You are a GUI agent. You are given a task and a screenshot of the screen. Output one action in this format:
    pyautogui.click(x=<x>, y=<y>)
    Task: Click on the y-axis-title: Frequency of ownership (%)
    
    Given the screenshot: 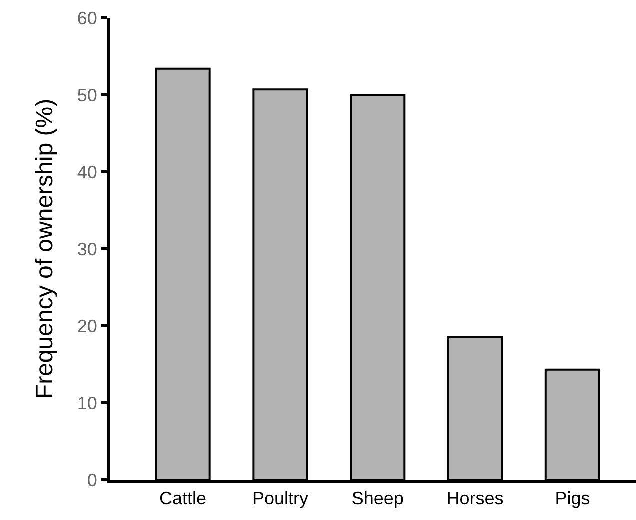 What is the action you would take?
    pyautogui.click(x=44, y=249)
    